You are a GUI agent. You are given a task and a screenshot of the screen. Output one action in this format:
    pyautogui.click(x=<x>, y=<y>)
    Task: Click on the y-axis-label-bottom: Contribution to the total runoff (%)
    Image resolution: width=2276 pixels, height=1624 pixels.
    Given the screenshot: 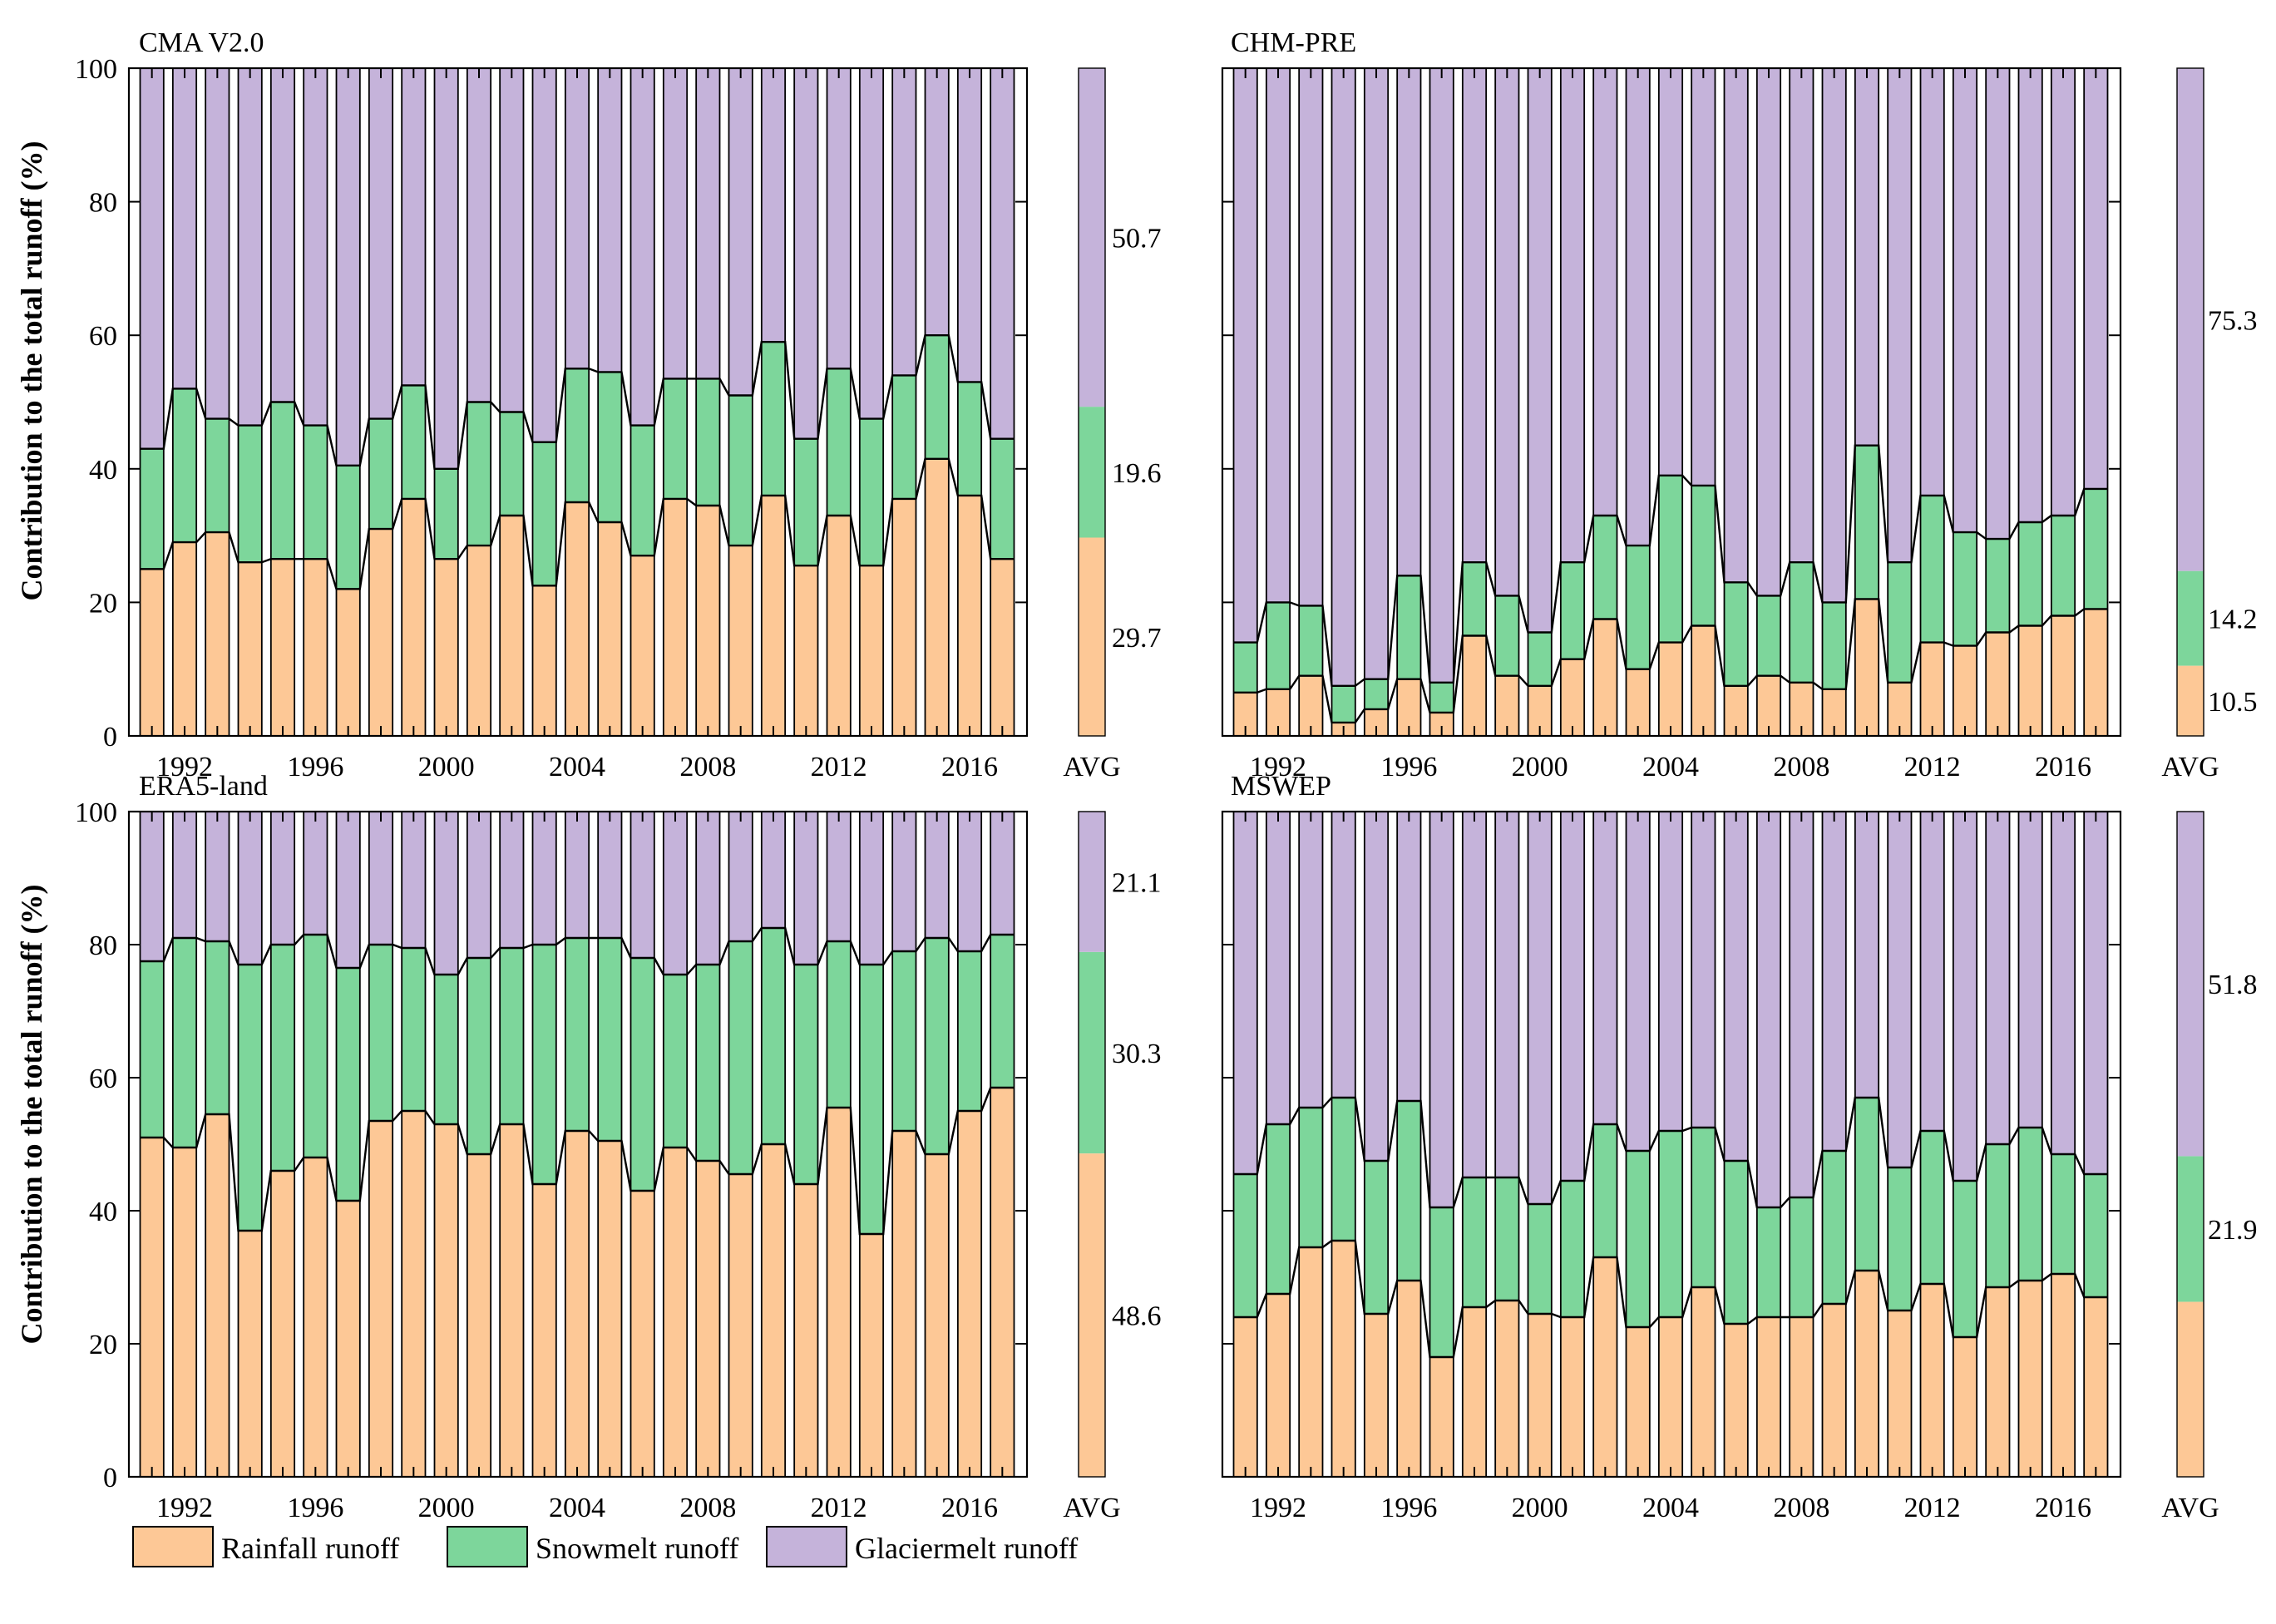 What is the action you would take?
    pyautogui.click(x=31, y=1115)
    